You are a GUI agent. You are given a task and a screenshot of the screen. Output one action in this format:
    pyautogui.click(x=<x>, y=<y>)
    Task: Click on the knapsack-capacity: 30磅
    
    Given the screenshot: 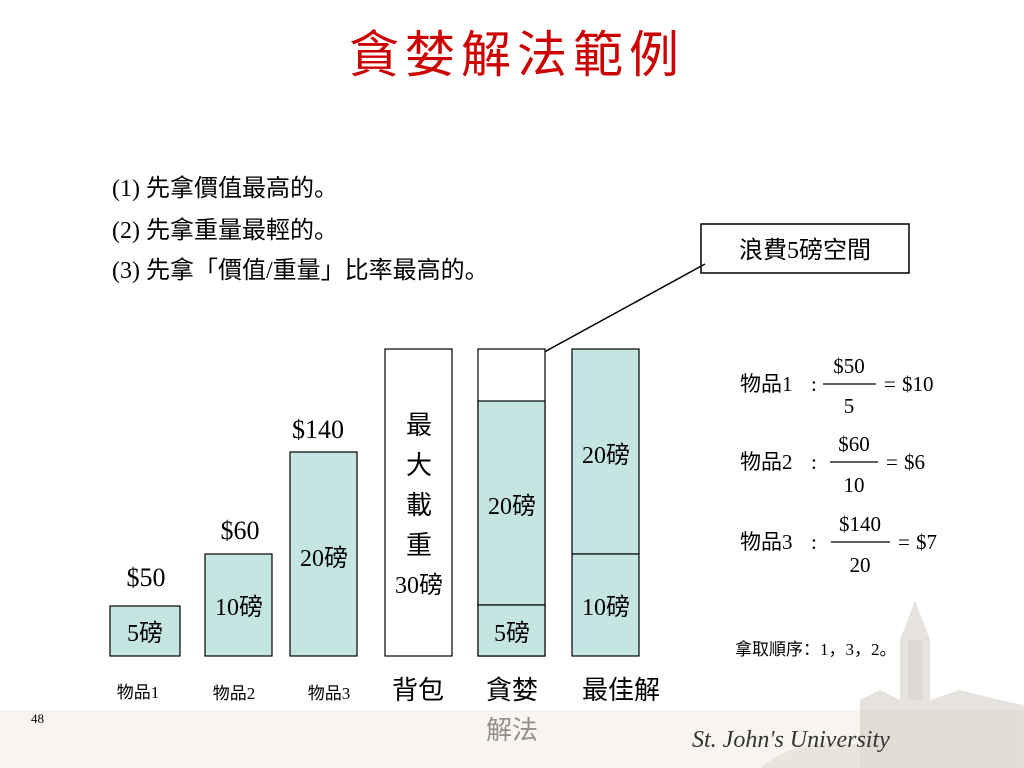 What is the action you would take?
    pyautogui.click(x=419, y=585)
    